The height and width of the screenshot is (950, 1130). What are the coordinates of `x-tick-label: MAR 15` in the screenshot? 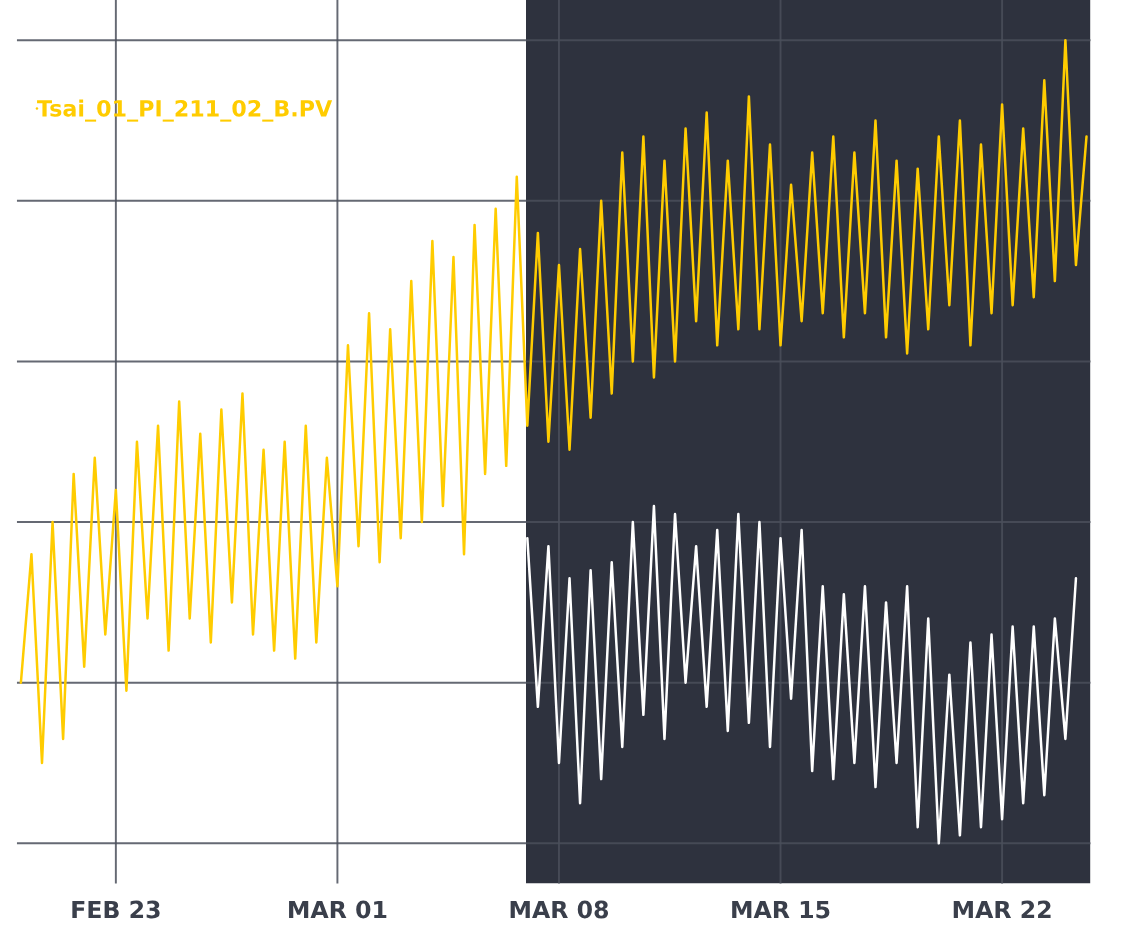 It's located at (781, 909).